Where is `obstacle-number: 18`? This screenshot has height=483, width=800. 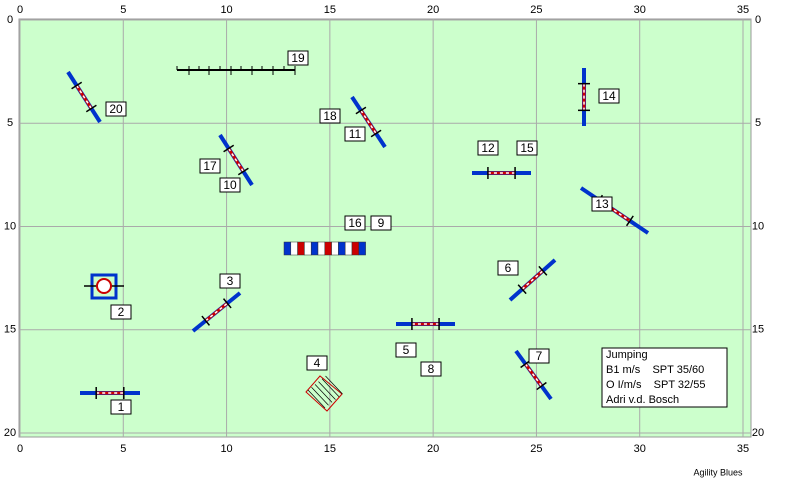 obstacle-number: 18 is located at coordinates (330, 116).